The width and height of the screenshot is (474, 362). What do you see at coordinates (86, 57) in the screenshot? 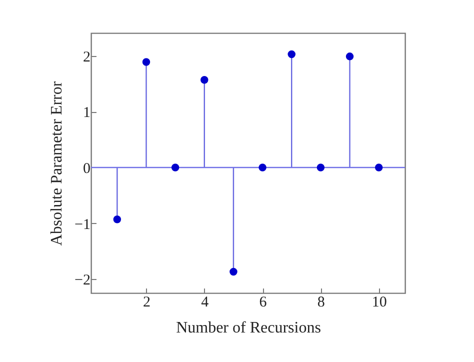
I see `y-tick-label: 2` at bounding box center [86, 57].